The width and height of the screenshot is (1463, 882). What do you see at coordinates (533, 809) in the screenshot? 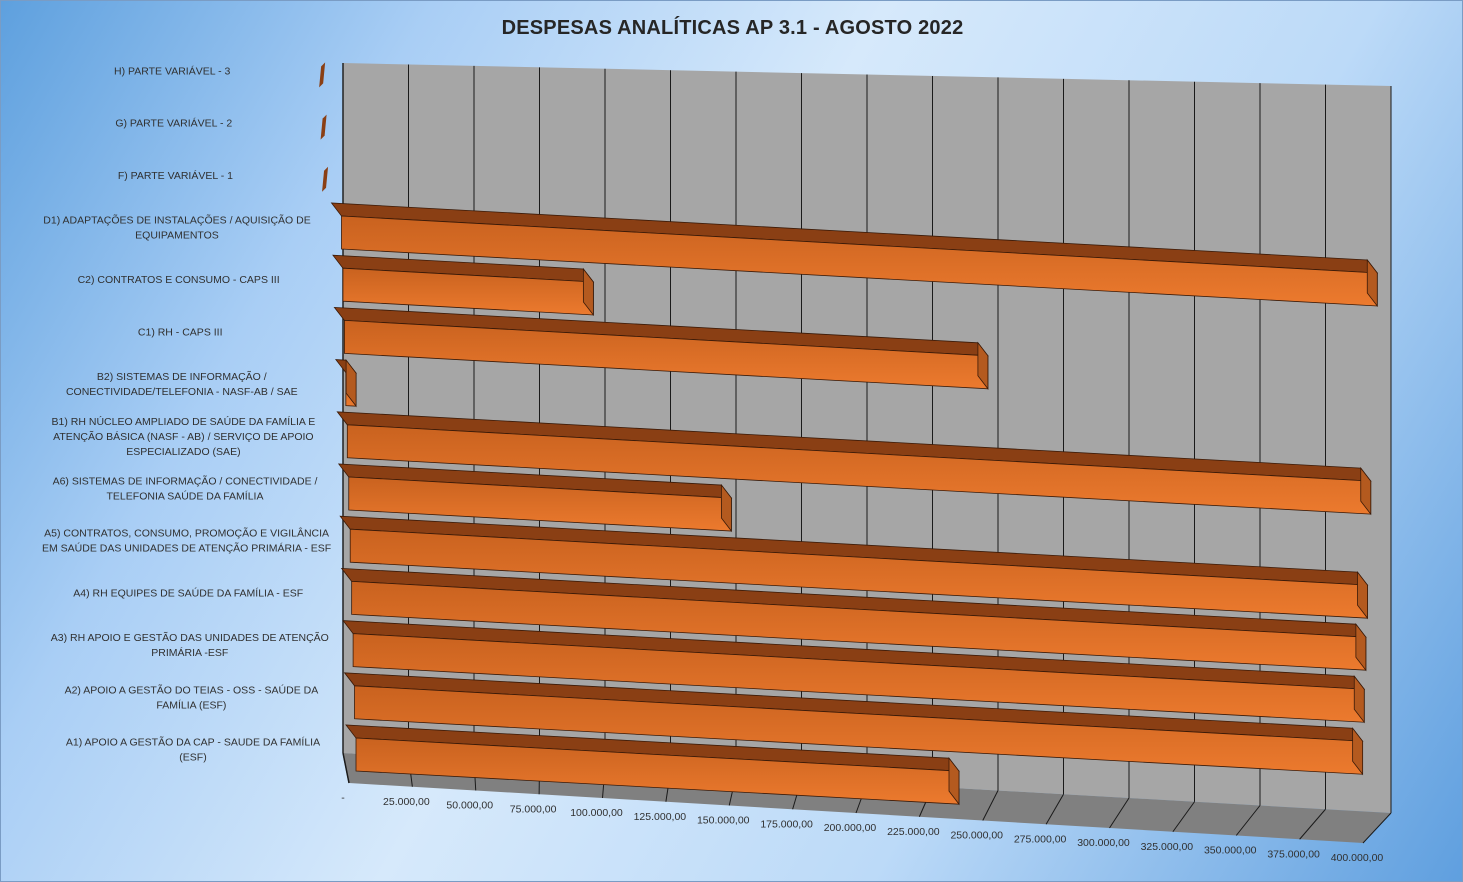
I see `x-tick-label: 75.000,00` at bounding box center [533, 809].